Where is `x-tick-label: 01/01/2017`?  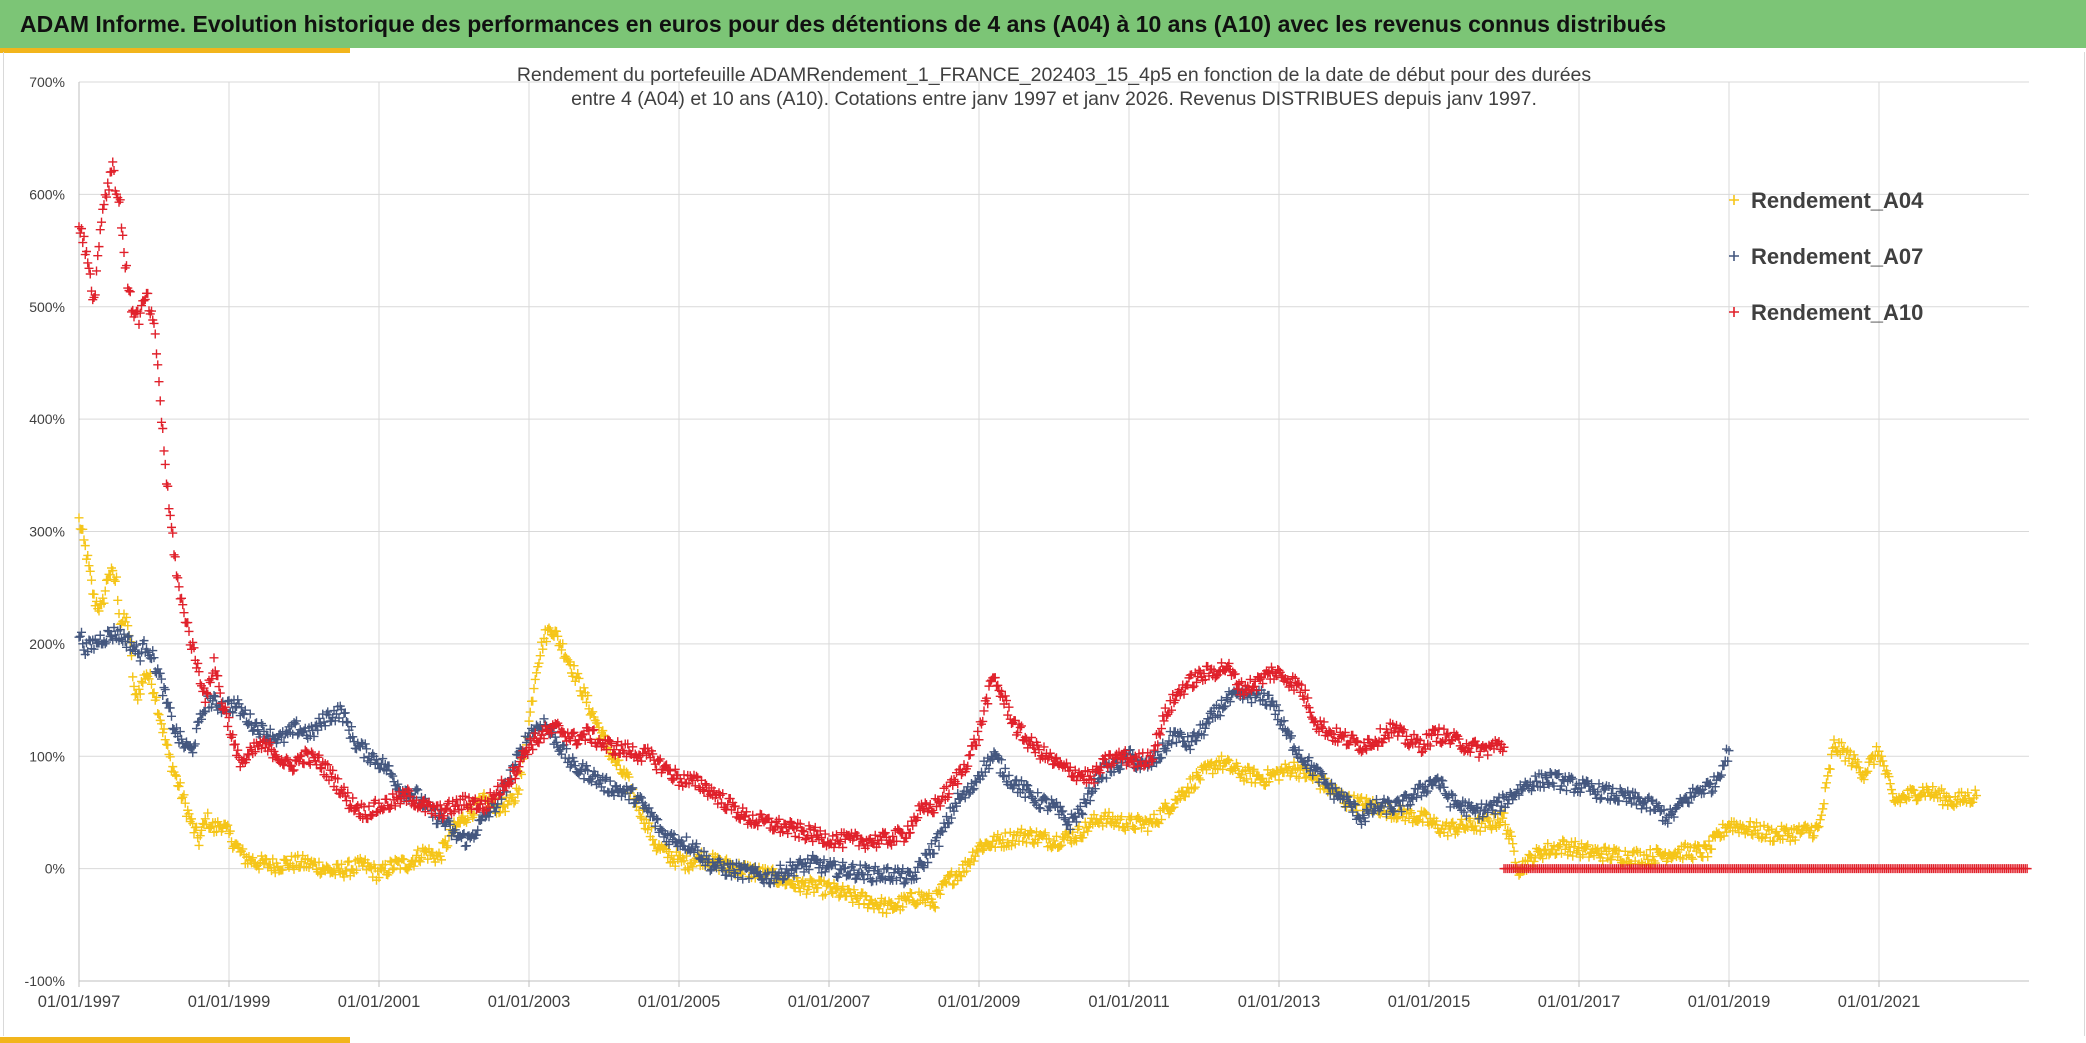
x-tick-label: 01/01/2017 is located at coordinates (1579, 1002).